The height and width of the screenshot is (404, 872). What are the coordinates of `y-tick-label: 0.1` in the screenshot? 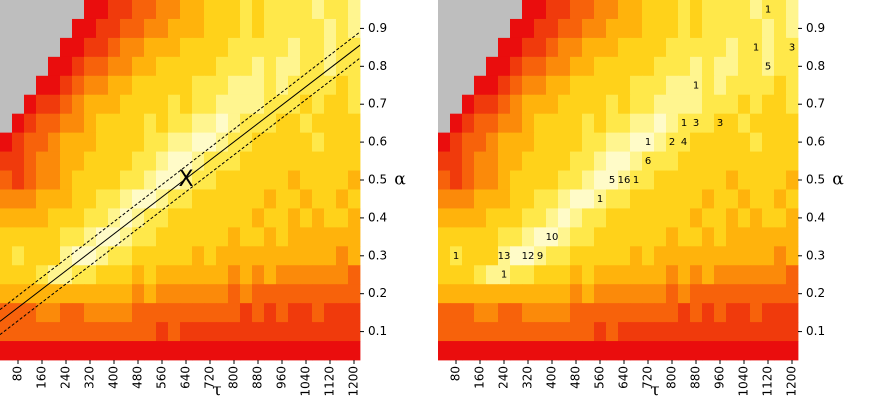 It's located at (377, 331).